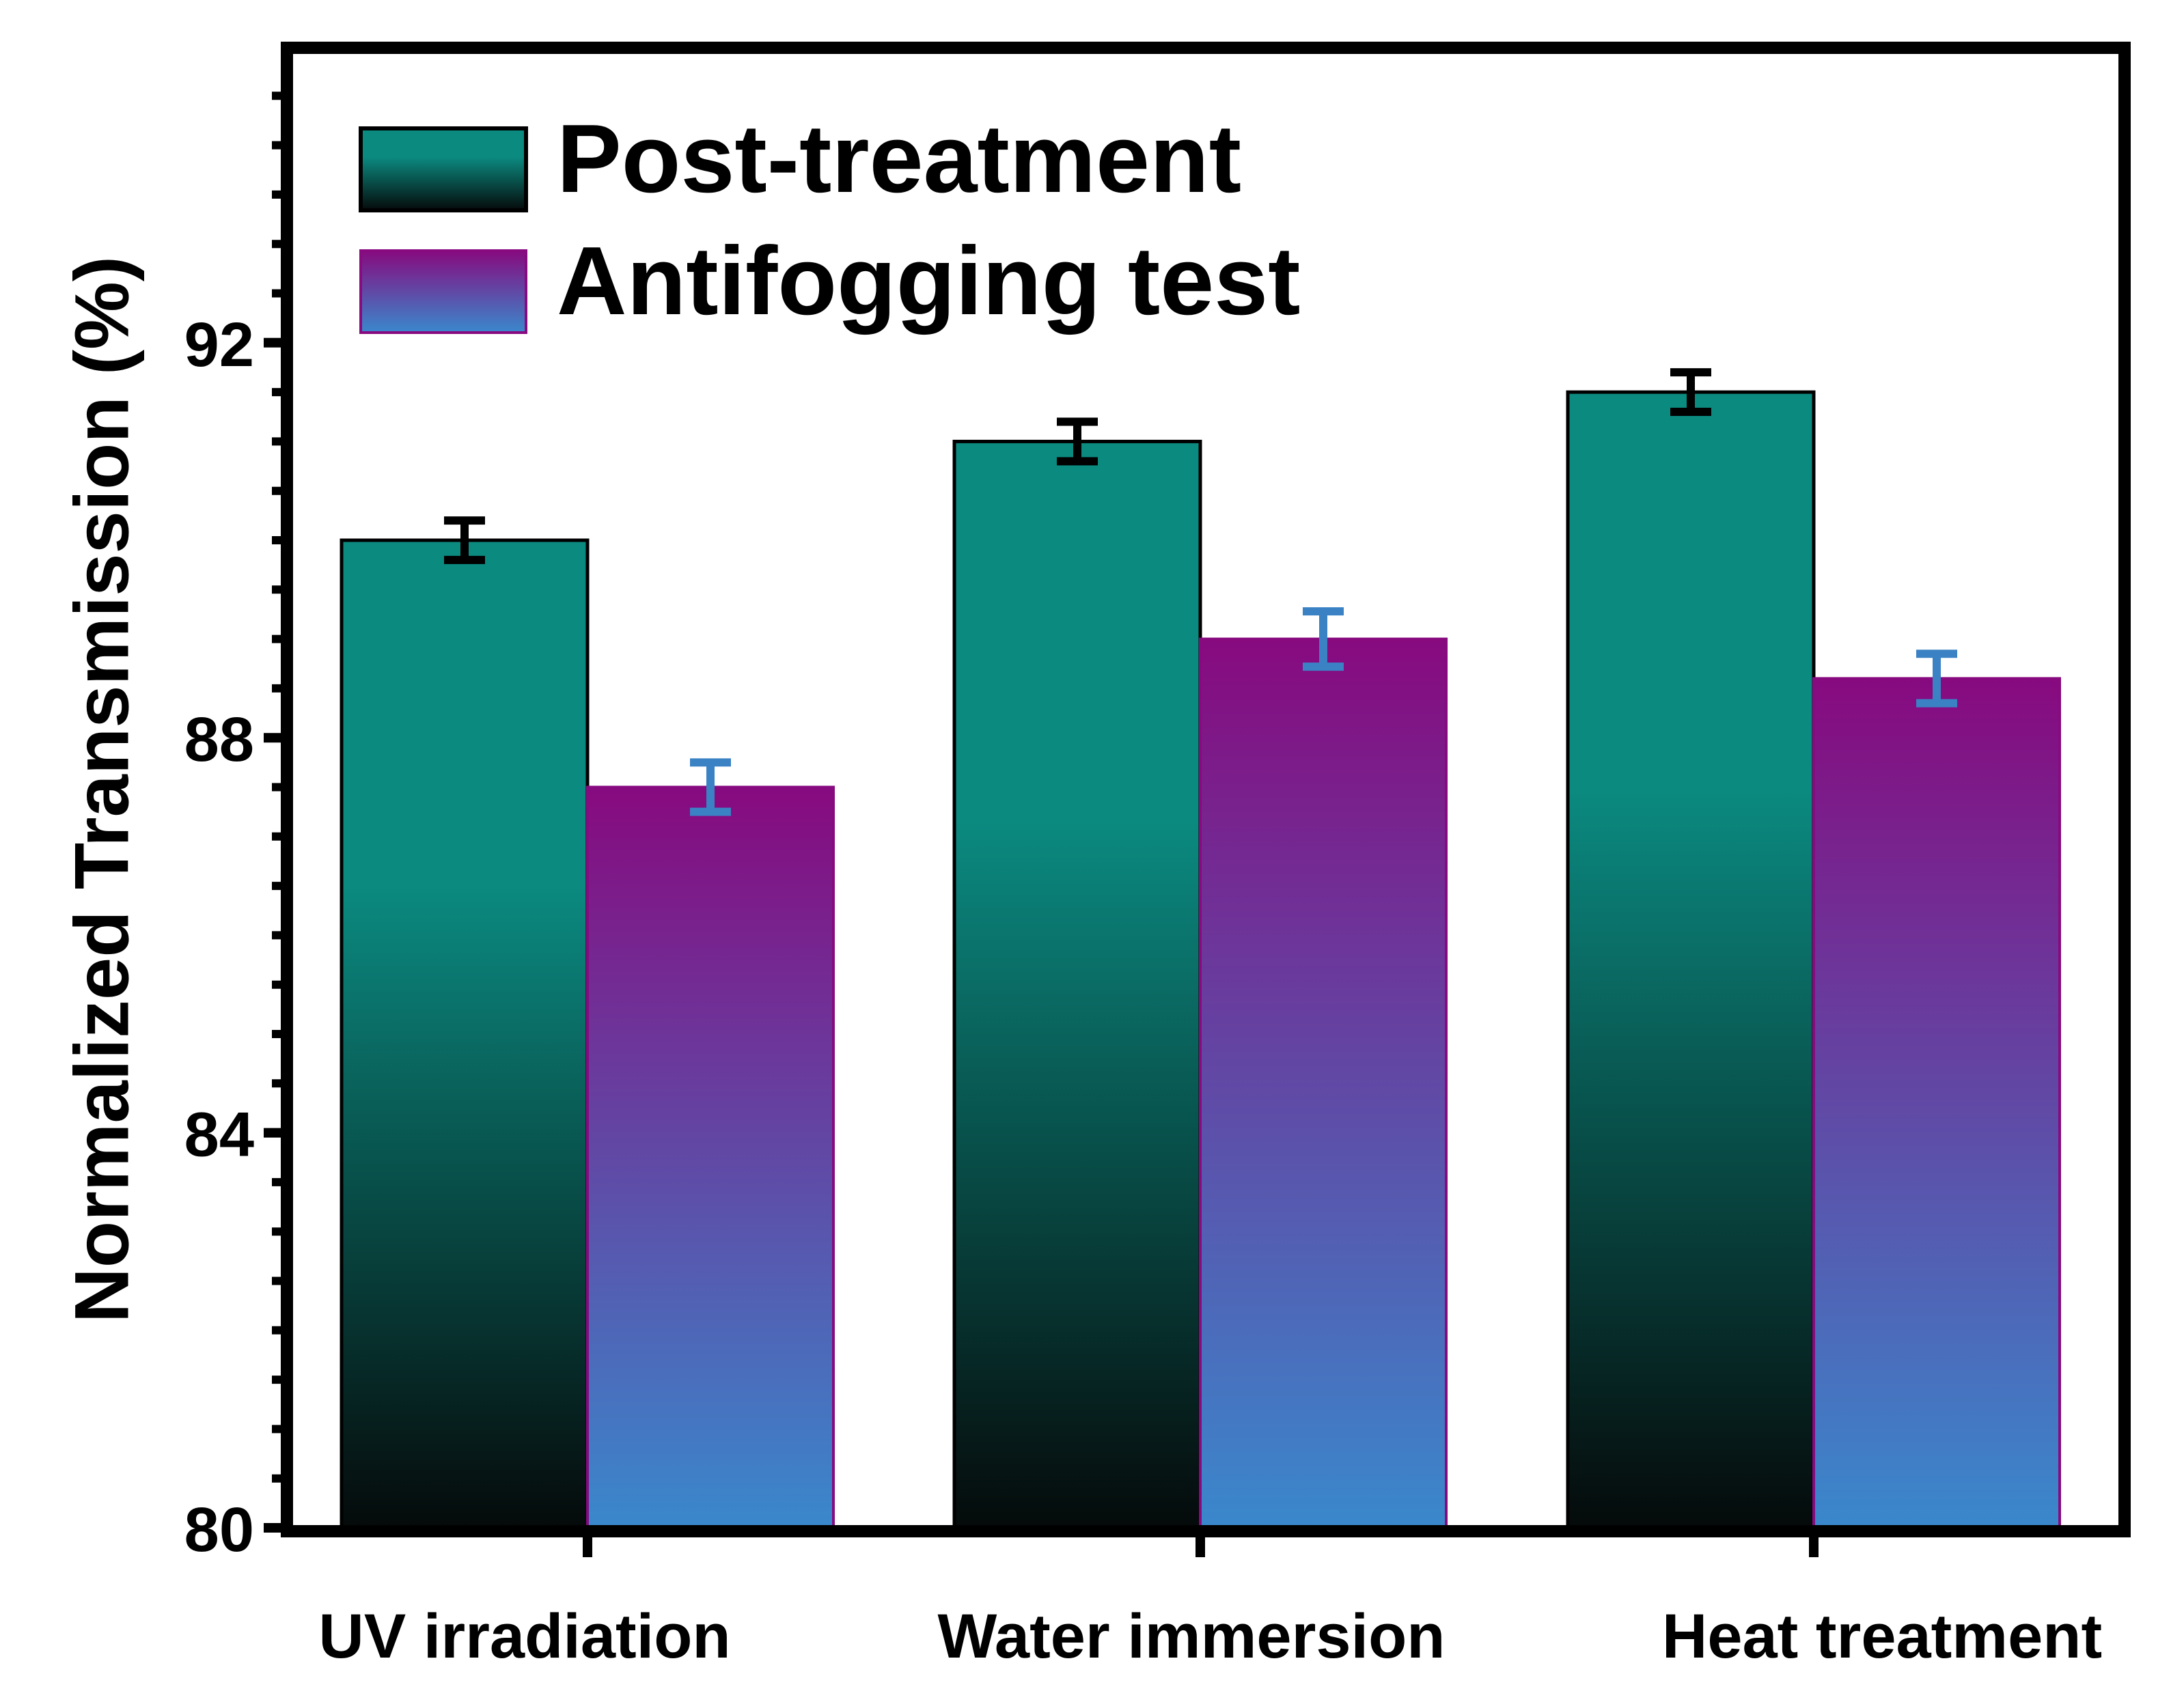 The image size is (2184, 1689). I want to click on legend-swatch-post-treatment, so click(443, 169).